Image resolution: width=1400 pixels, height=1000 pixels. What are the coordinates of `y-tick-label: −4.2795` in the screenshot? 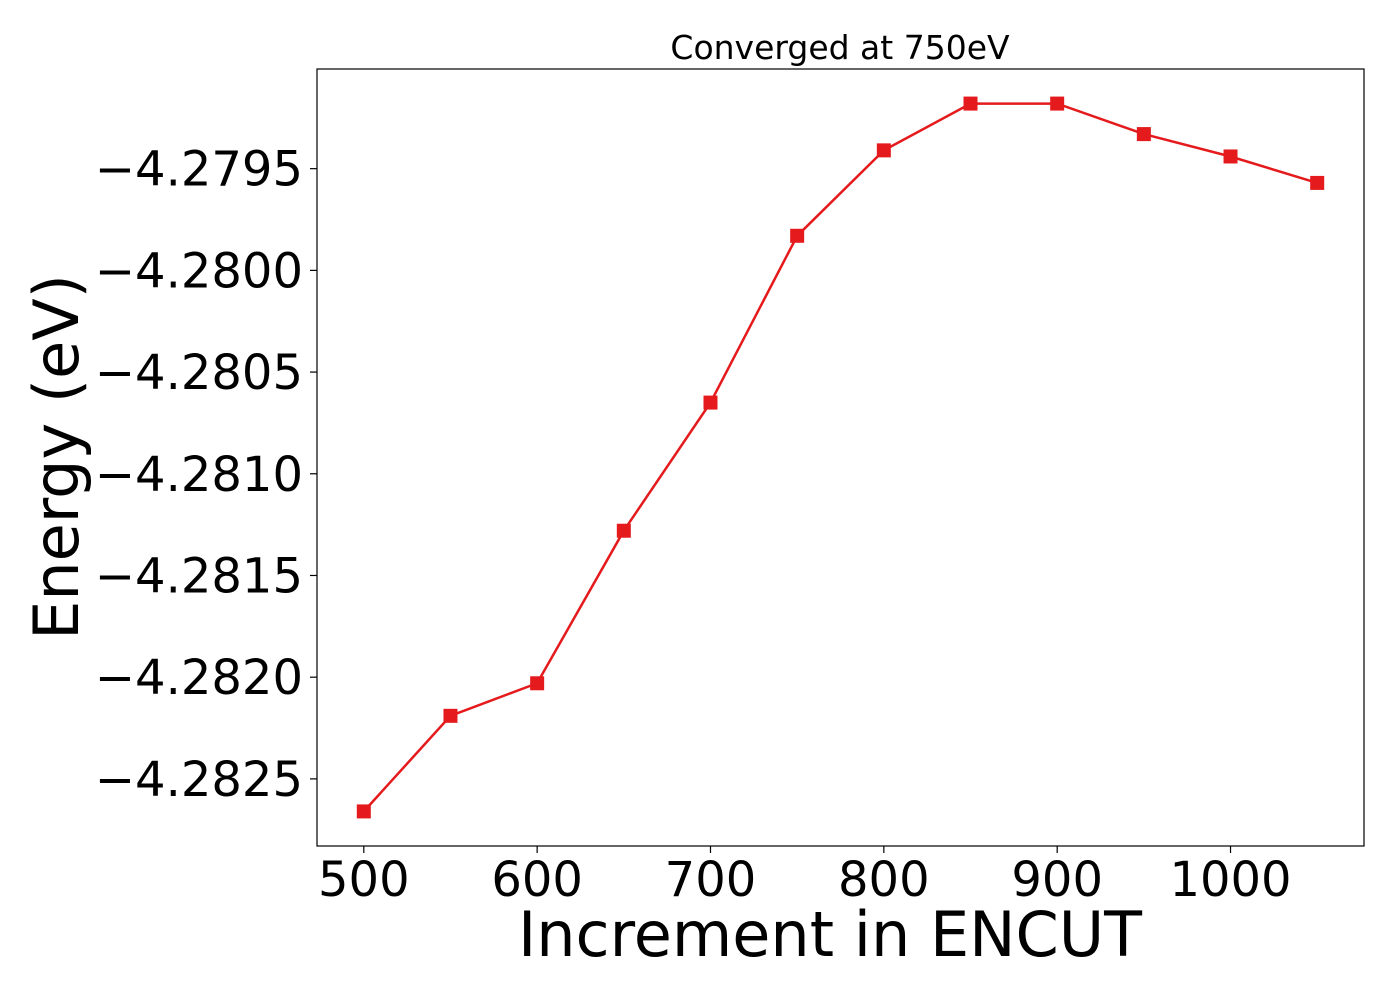 It's located at (199, 170).